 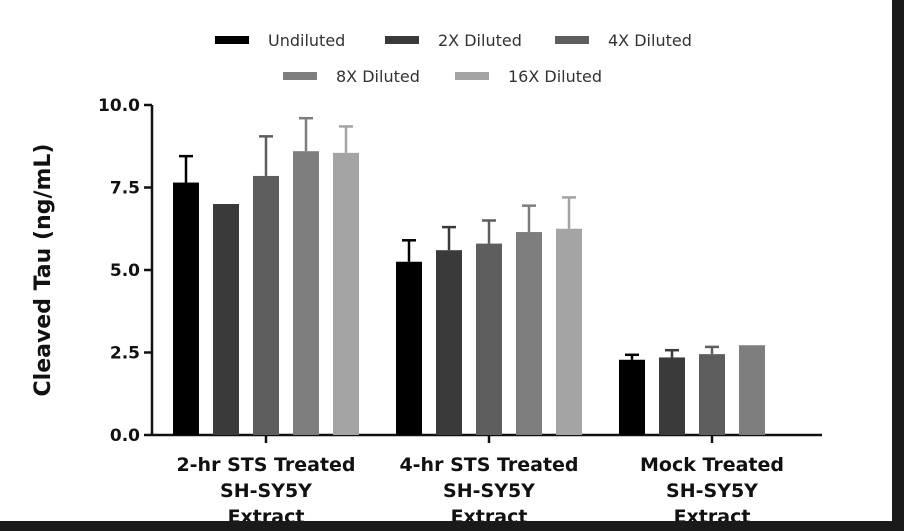 I want to click on y-axis-label: Cleaved Tau (ng/mL), so click(x=43, y=270).